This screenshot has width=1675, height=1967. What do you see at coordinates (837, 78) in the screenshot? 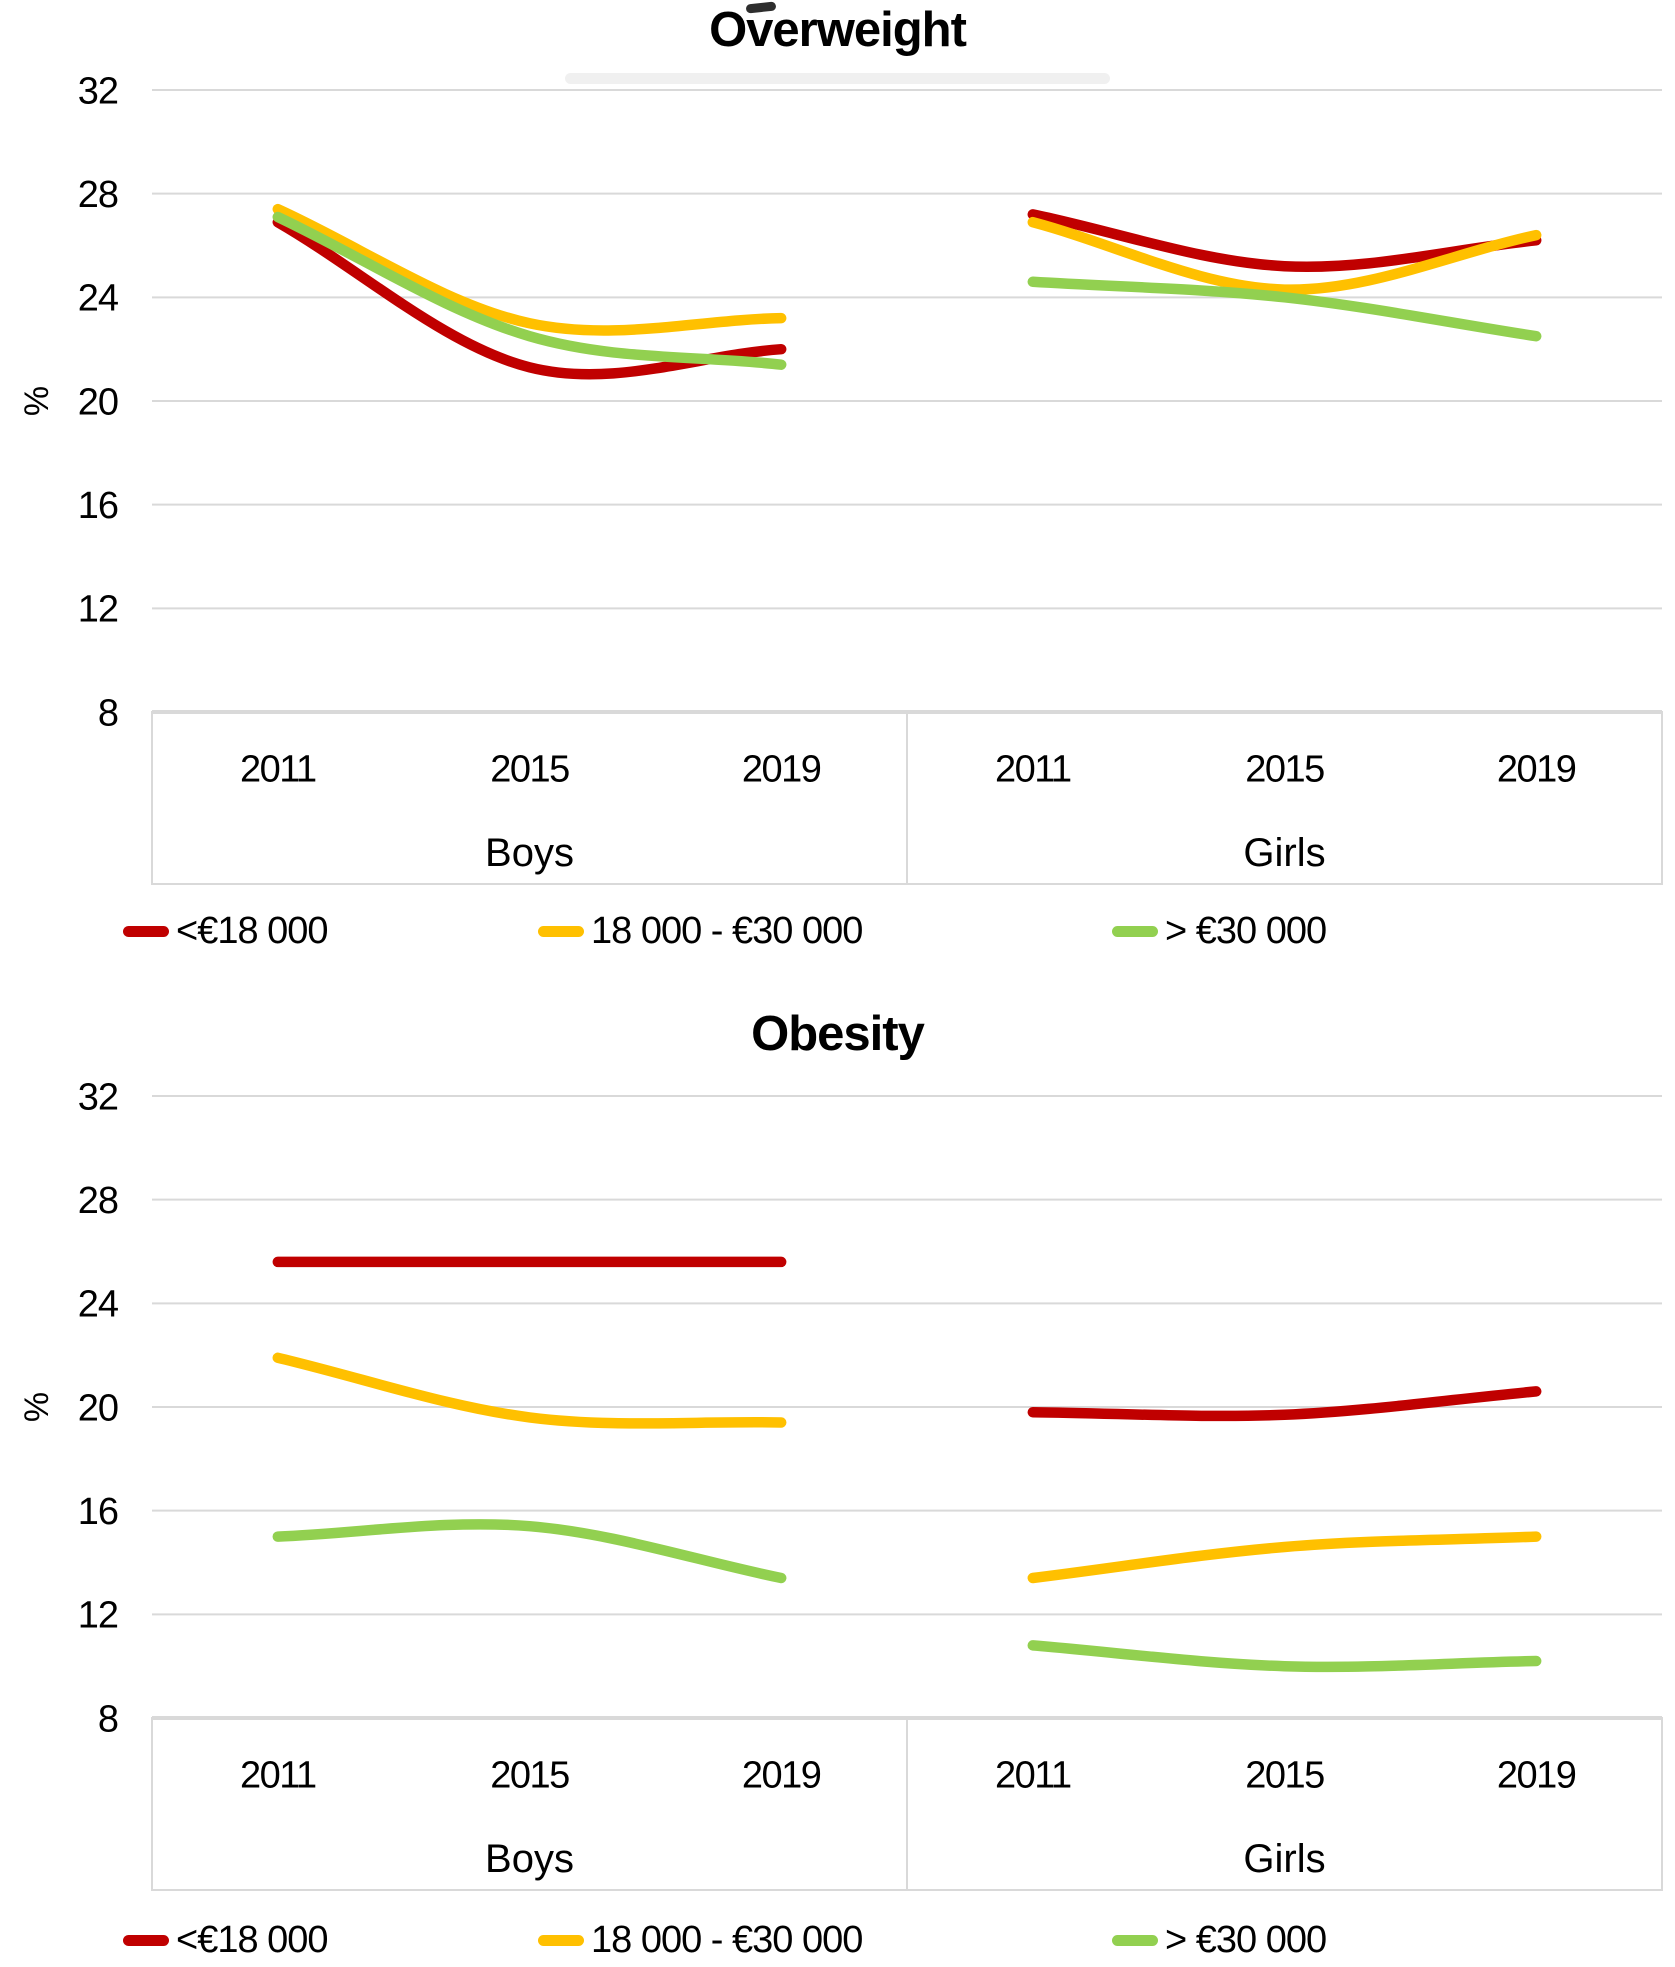
I see `ghost-text-artifact` at bounding box center [837, 78].